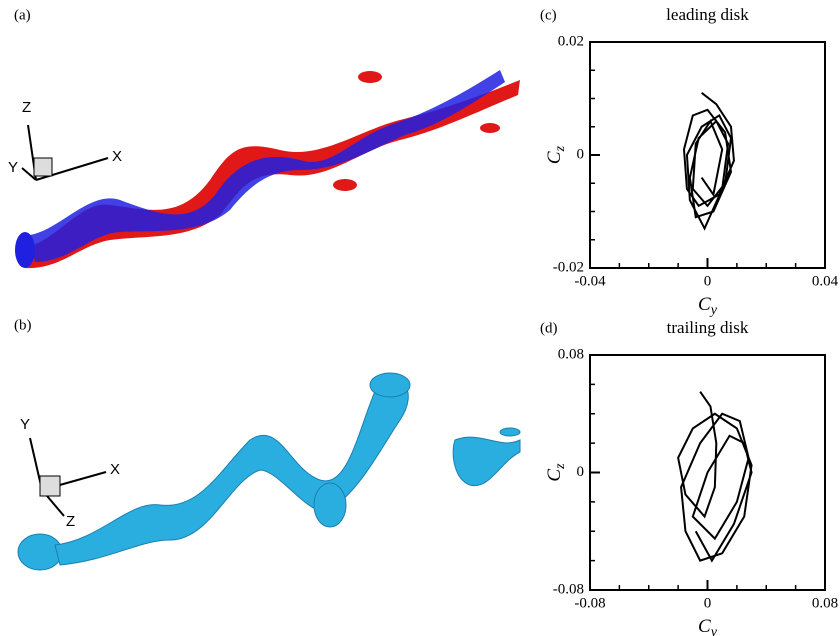 This screenshot has height=636, width=840. I want to click on x-tick-label: -0.04, so click(590, 281).